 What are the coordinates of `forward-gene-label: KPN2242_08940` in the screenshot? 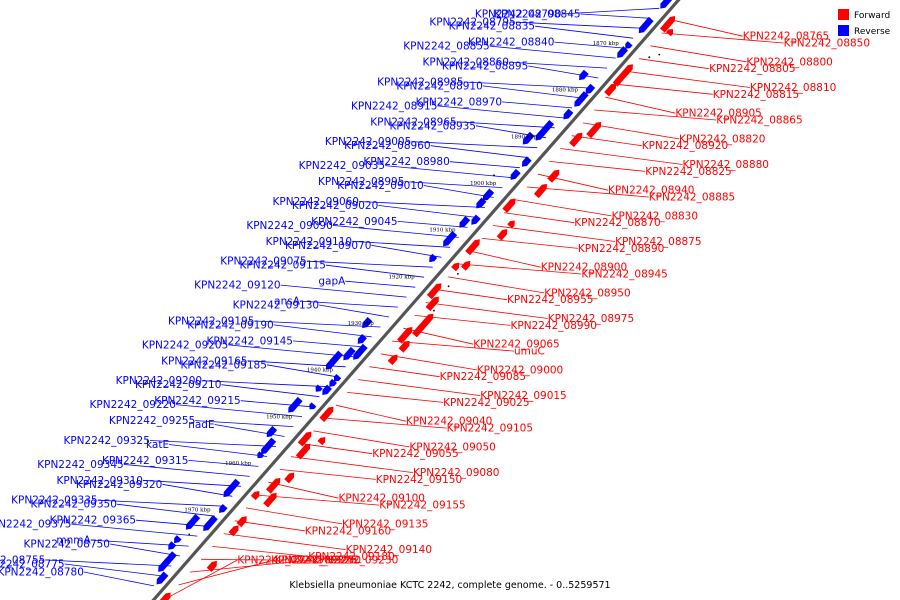 It's located at (651, 191).